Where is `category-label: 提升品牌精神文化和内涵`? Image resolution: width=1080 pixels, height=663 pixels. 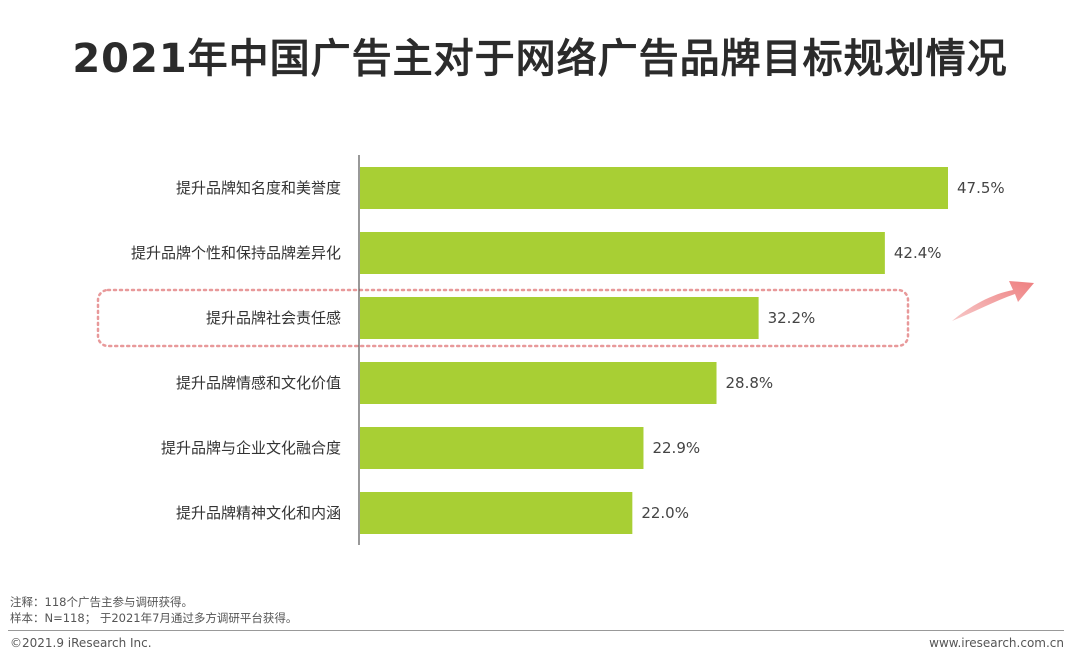
category-label: 提升品牌精神文化和内涵 is located at coordinates (258, 513).